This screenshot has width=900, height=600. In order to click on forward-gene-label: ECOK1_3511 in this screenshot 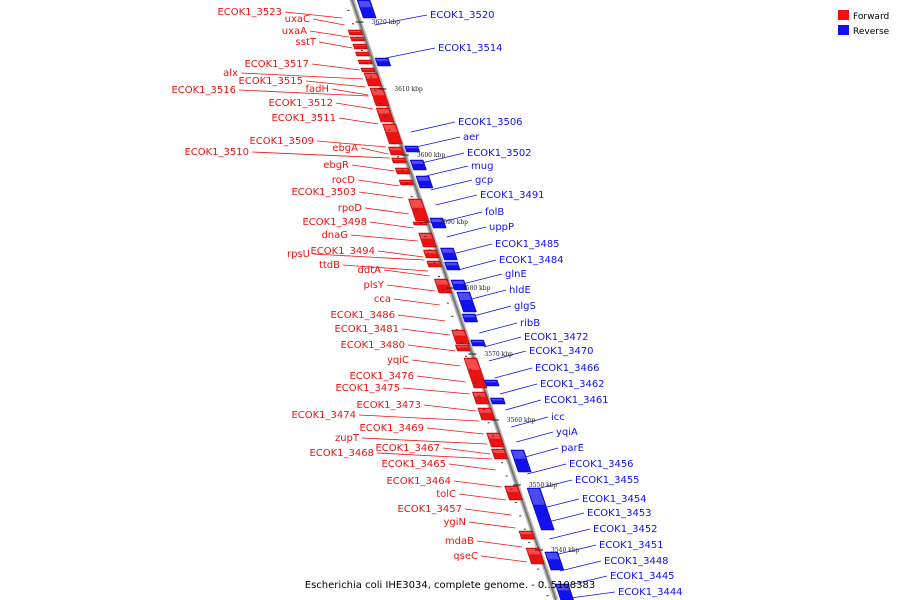, I will do `click(303, 118)`.